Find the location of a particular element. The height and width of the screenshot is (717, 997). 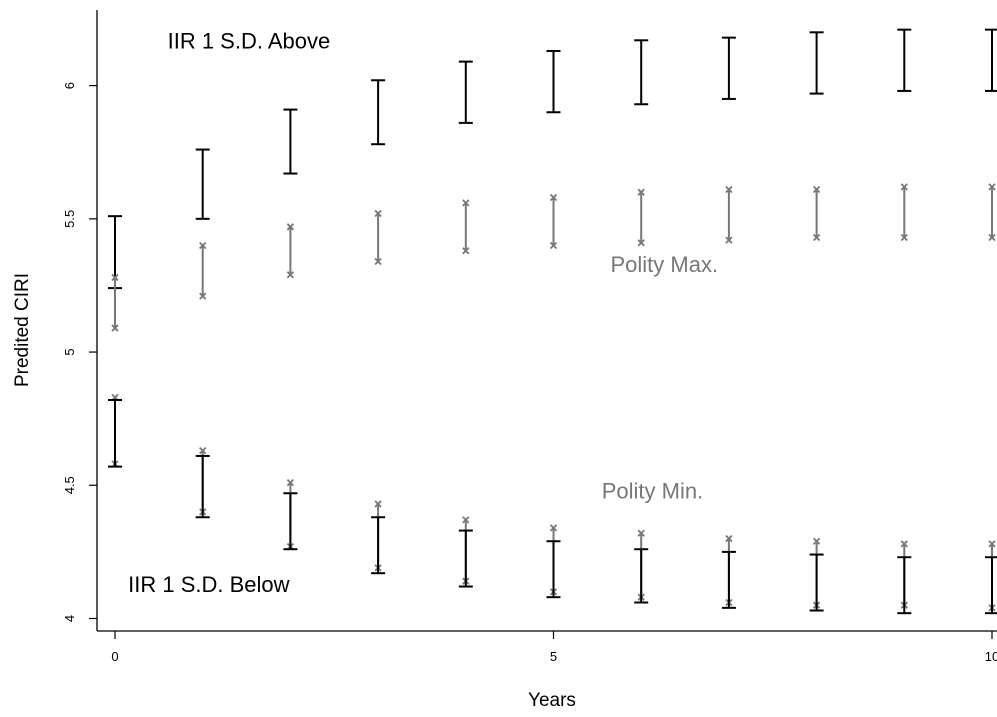

y-tick-label: 5.5 is located at coordinates (69, 219).